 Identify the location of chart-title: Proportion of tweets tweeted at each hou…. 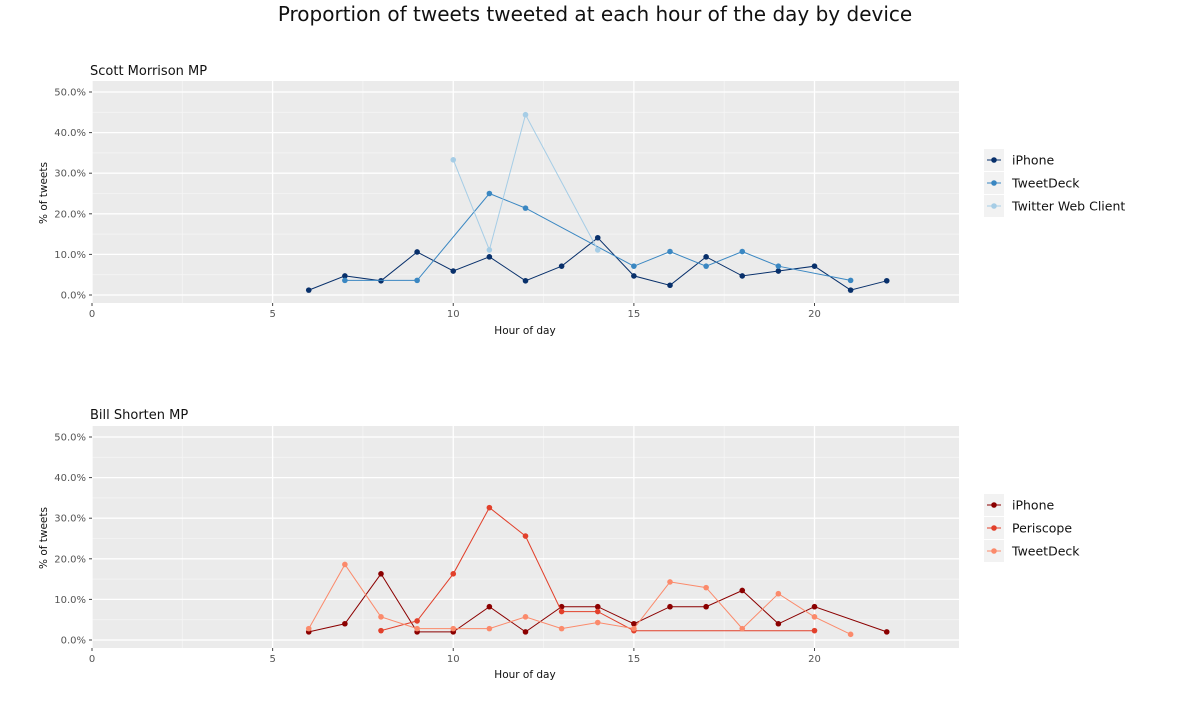
(595, 14).